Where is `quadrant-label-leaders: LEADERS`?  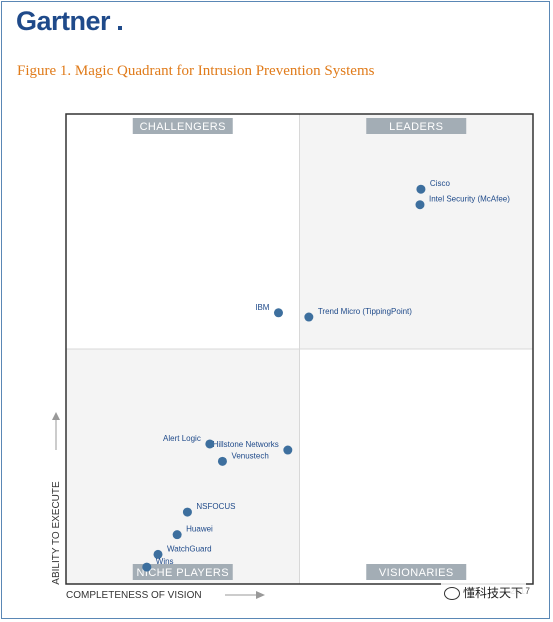
quadrant-label-leaders: LEADERS is located at coordinates (416, 127).